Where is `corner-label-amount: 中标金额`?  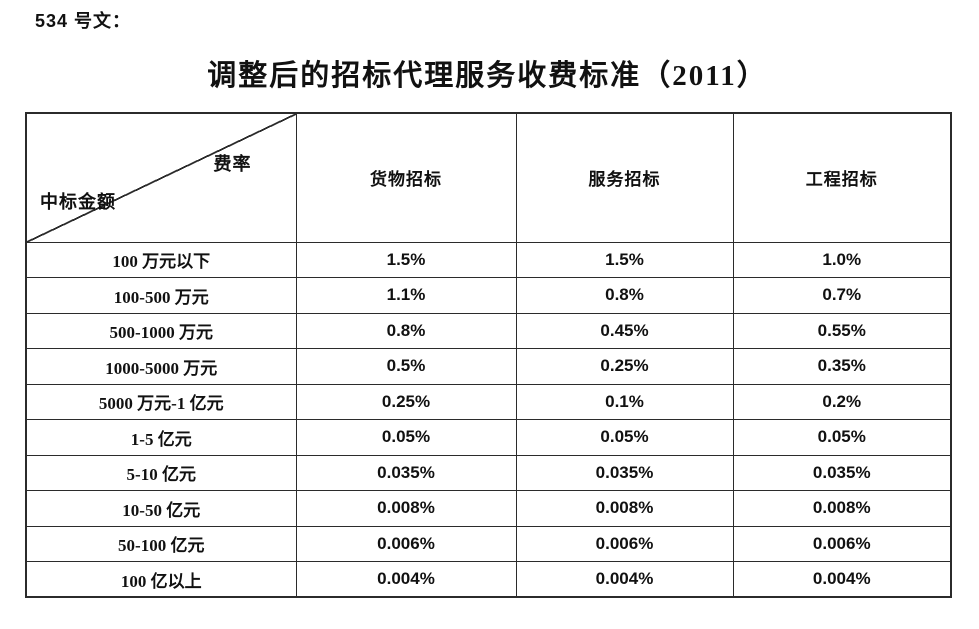
corner-label-amount: 中标金额 is located at coordinates (78, 201).